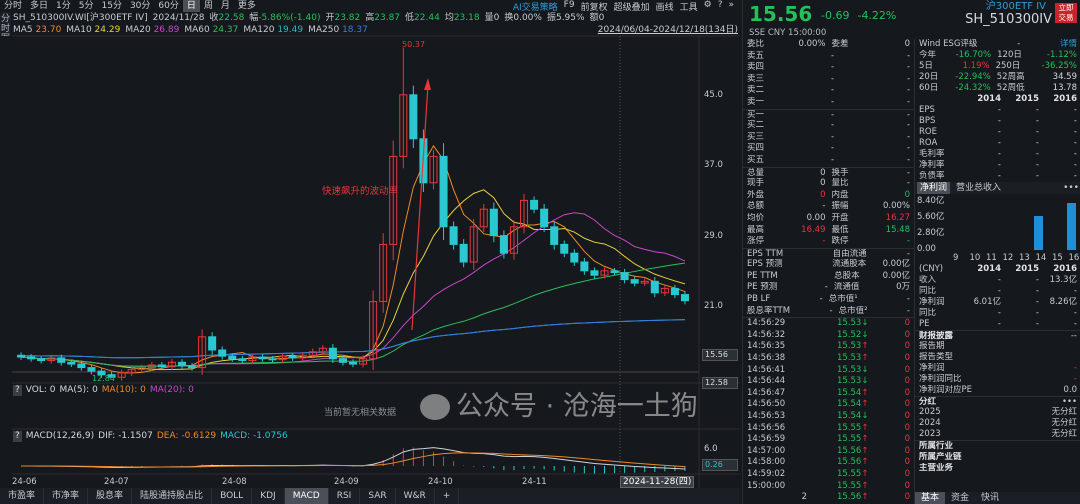 This screenshot has height=504, width=1080. What do you see at coordinates (924, 324) in the screenshot?
I see `cell-label: PE` at bounding box center [924, 324].